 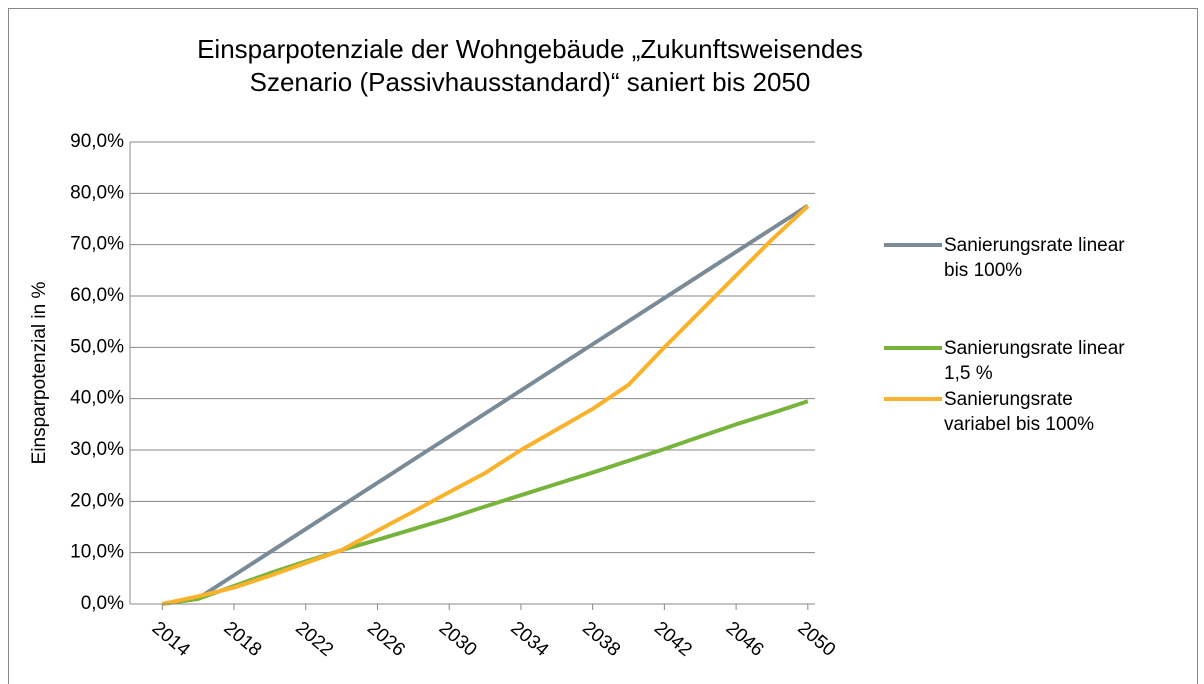 I want to click on legend-label: Sanierungsrate variabel bis 100%, so click(x=1019, y=412).